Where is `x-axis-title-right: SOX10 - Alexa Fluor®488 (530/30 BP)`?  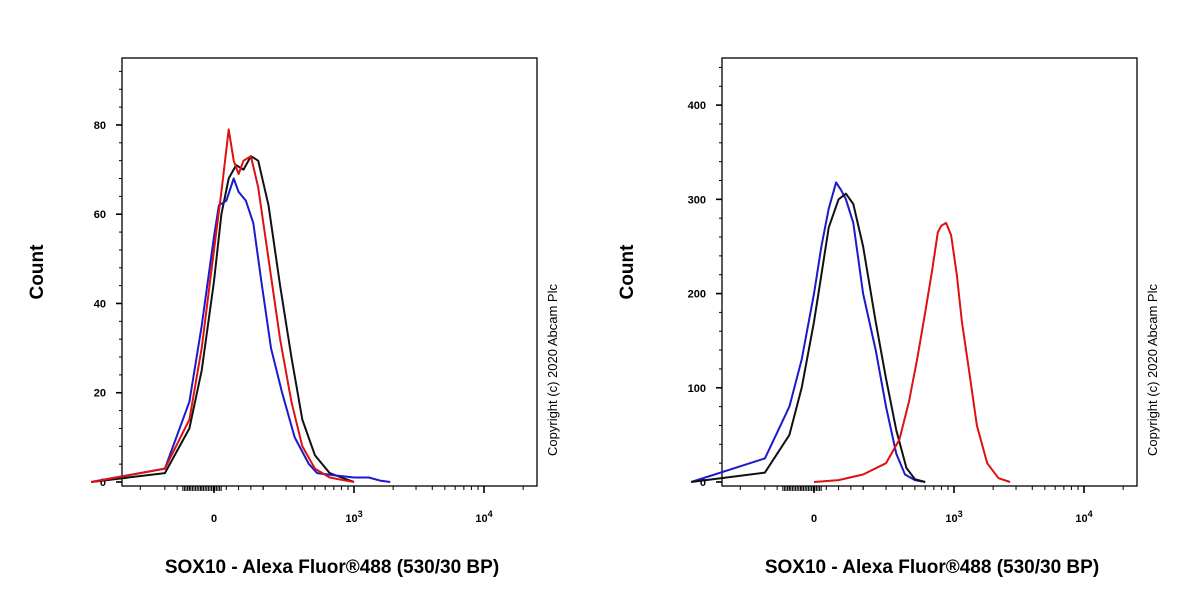 x-axis-title-right: SOX10 - Alexa Fluor®488 (530/30 BP) is located at coordinates (932, 567).